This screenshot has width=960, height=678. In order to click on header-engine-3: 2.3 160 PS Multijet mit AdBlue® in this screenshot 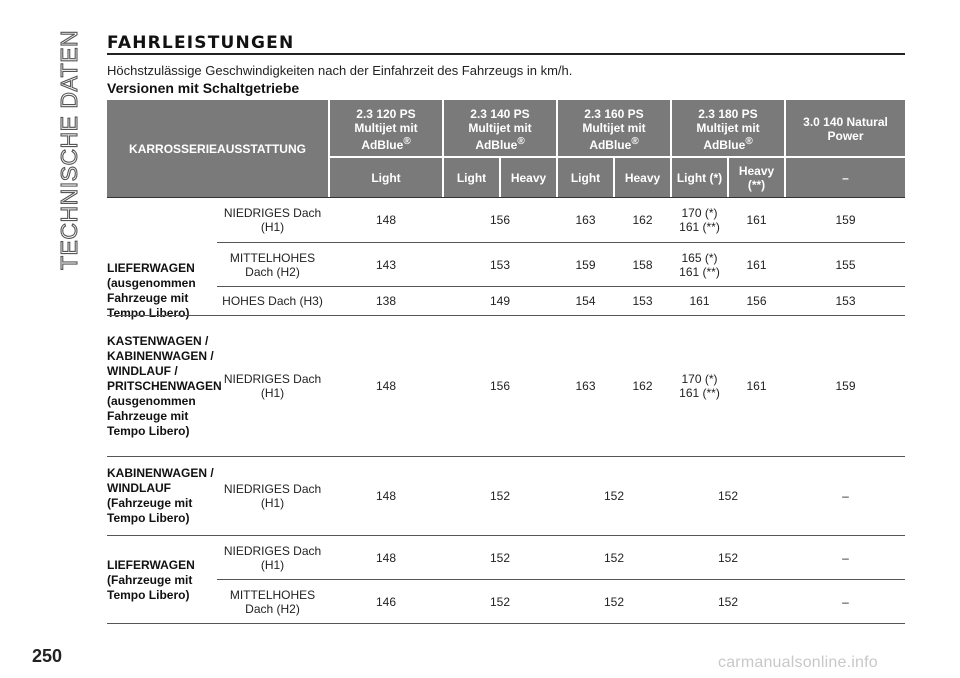, I will do `click(614, 129)`.